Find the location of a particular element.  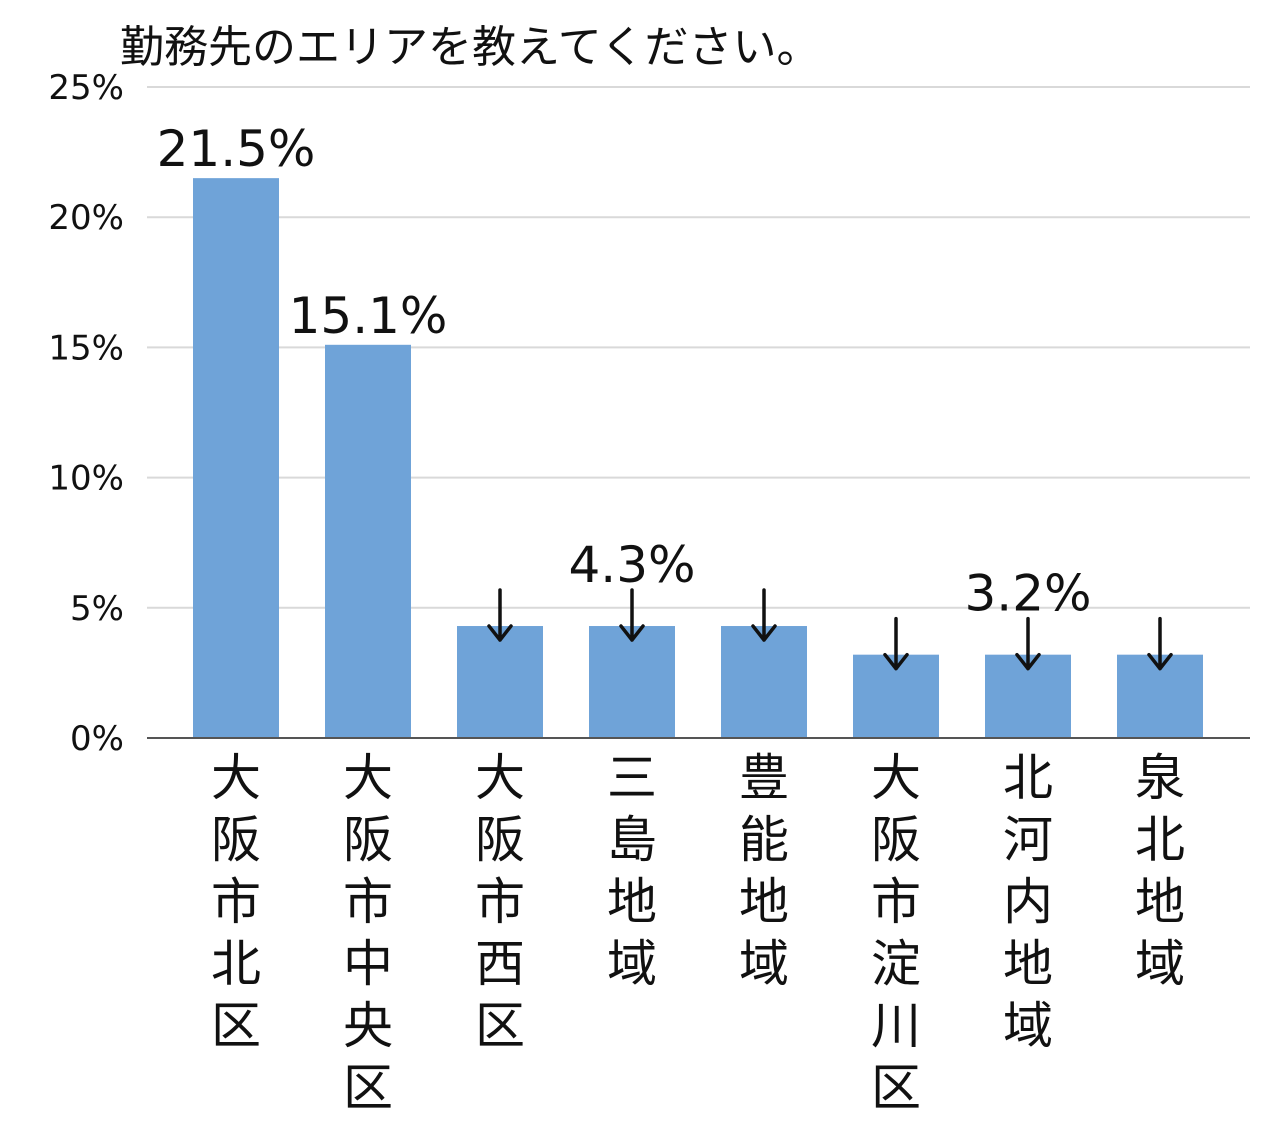

y-tick-label: 10% is located at coordinates (86, 479).